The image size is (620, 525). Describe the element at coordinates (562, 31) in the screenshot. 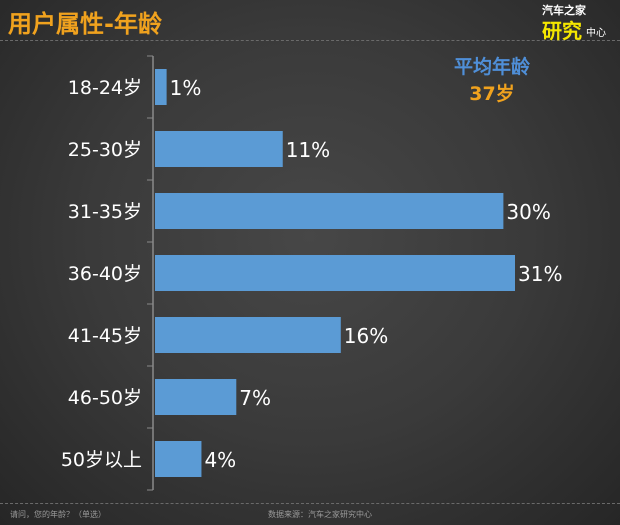

I see `logo-line2: 研究` at that location.